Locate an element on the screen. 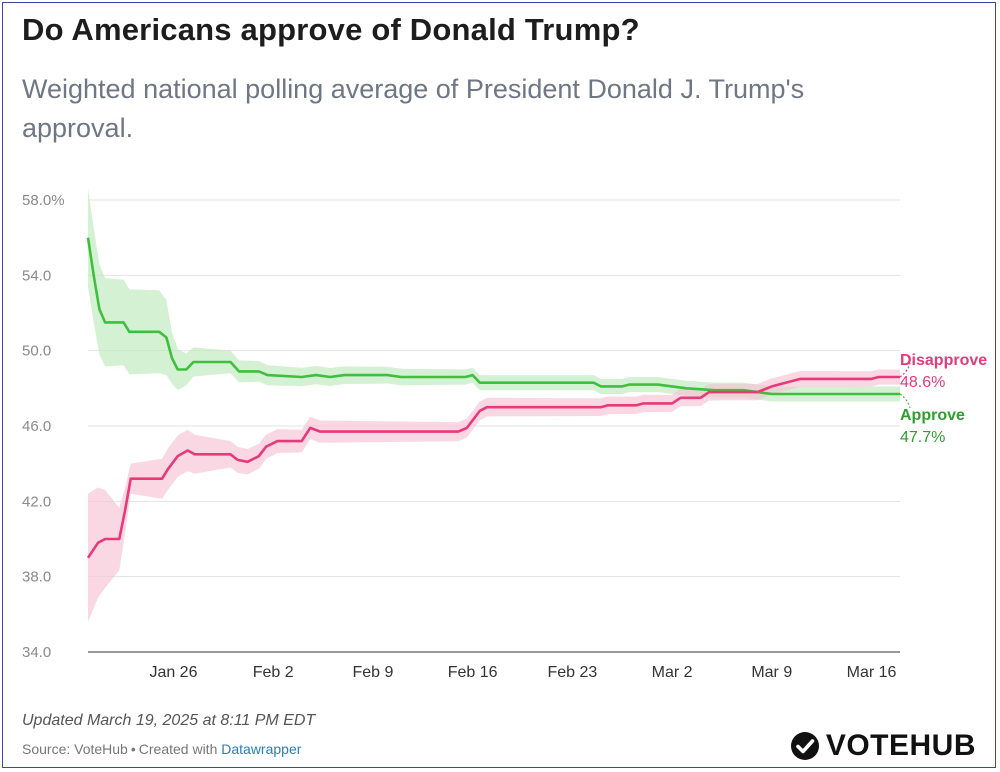 The height and width of the screenshot is (772, 1000). approve-label: Approve is located at coordinates (932, 415).